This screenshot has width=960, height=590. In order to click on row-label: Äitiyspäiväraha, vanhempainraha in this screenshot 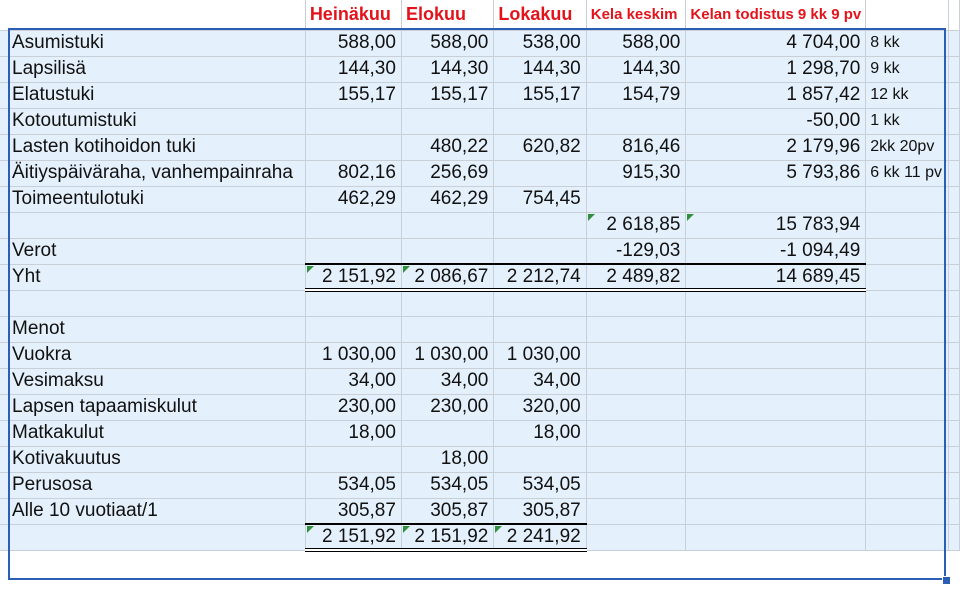, I will do `click(153, 173)`.